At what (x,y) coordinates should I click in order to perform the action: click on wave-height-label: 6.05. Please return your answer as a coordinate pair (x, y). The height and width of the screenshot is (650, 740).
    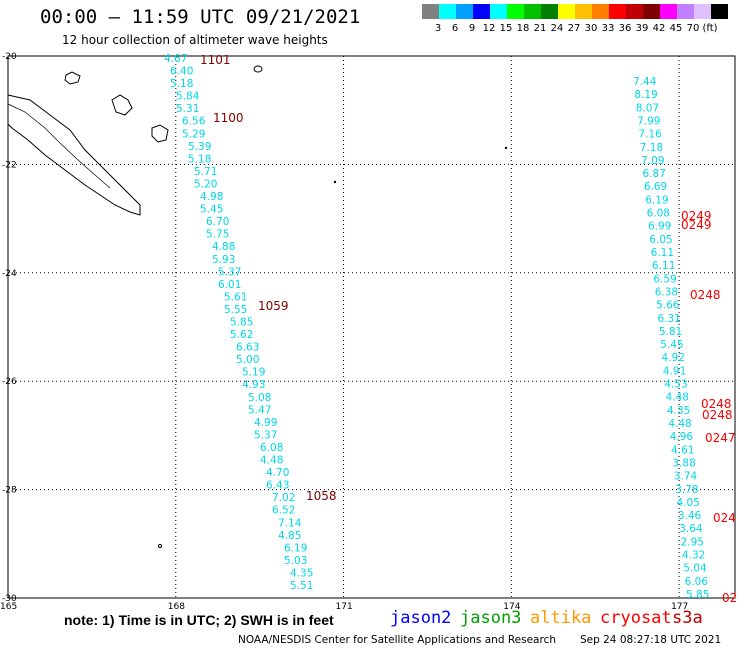
    Looking at the image, I should click on (660, 240).